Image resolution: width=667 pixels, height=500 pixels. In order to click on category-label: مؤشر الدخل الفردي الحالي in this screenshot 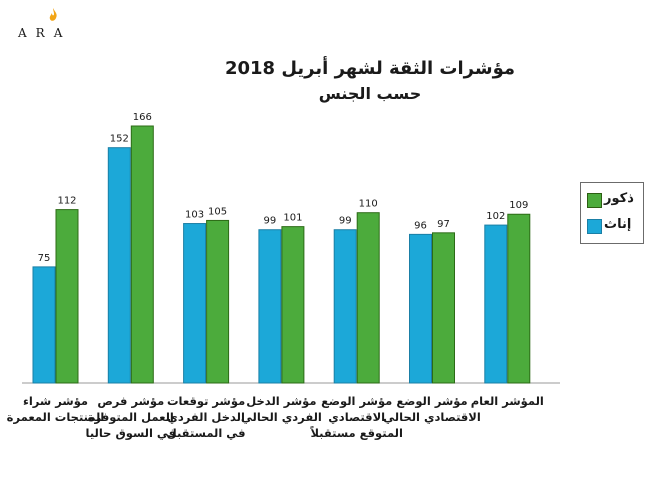, I will do `click(281, 409)`.